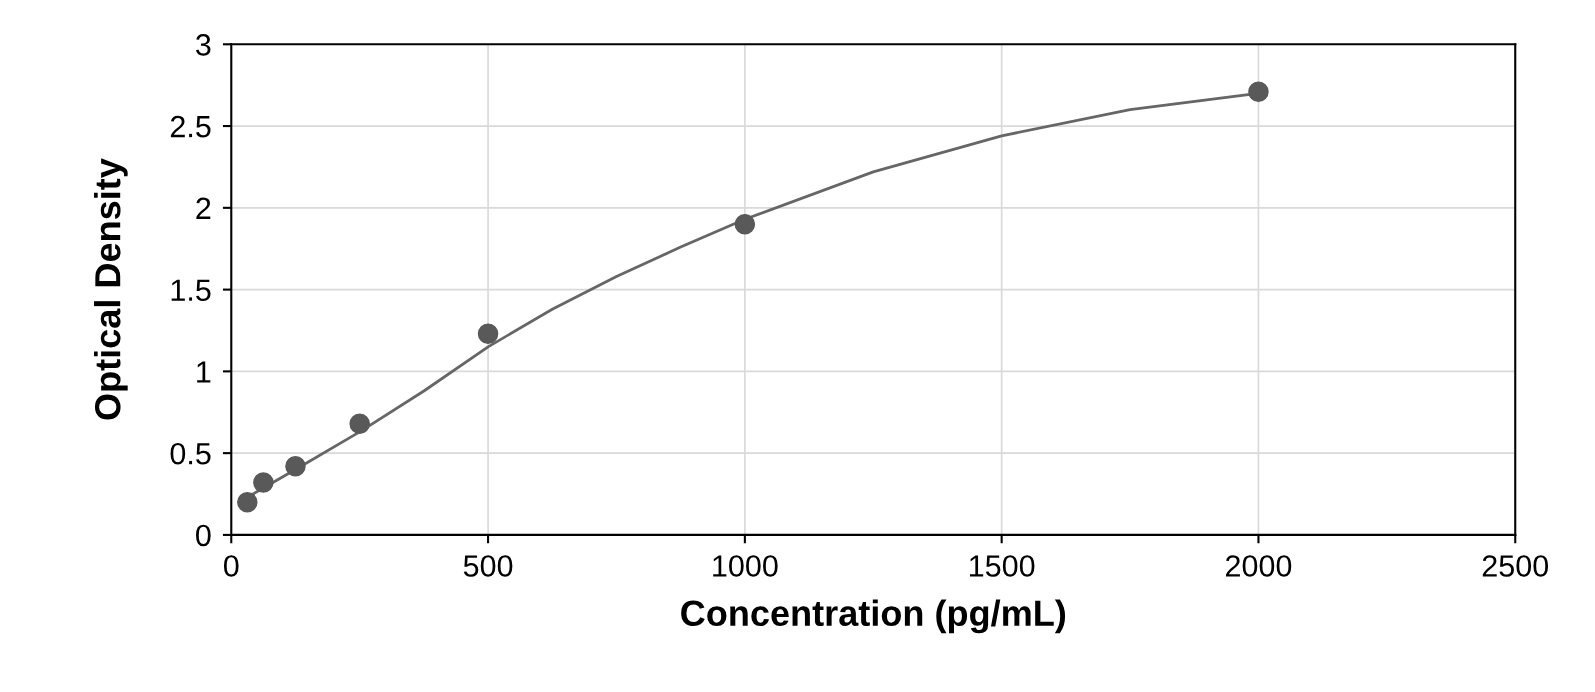 The height and width of the screenshot is (692, 1595). Describe the element at coordinates (488, 566) in the screenshot. I see `x-tick-label: 500` at that location.